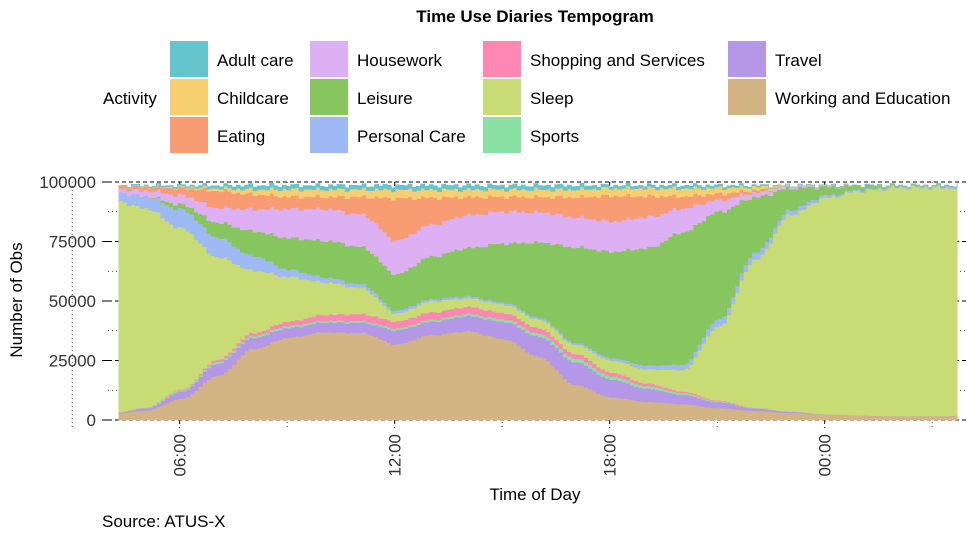 The width and height of the screenshot is (977, 542). I want to click on y-tick-label: 50000, so click(72, 301).